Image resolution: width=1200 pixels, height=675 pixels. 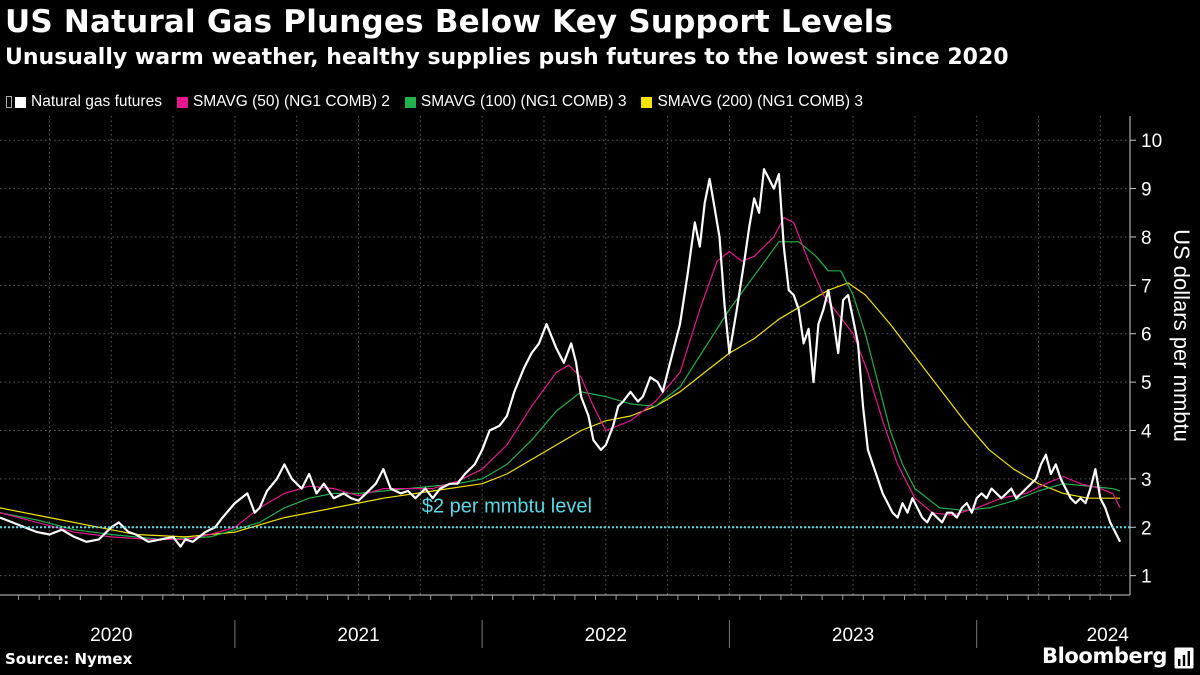 What do you see at coordinates (1146, 286) in the screenshot?
I see `y-tick-label: 7` at bounding box center [1146, 286].